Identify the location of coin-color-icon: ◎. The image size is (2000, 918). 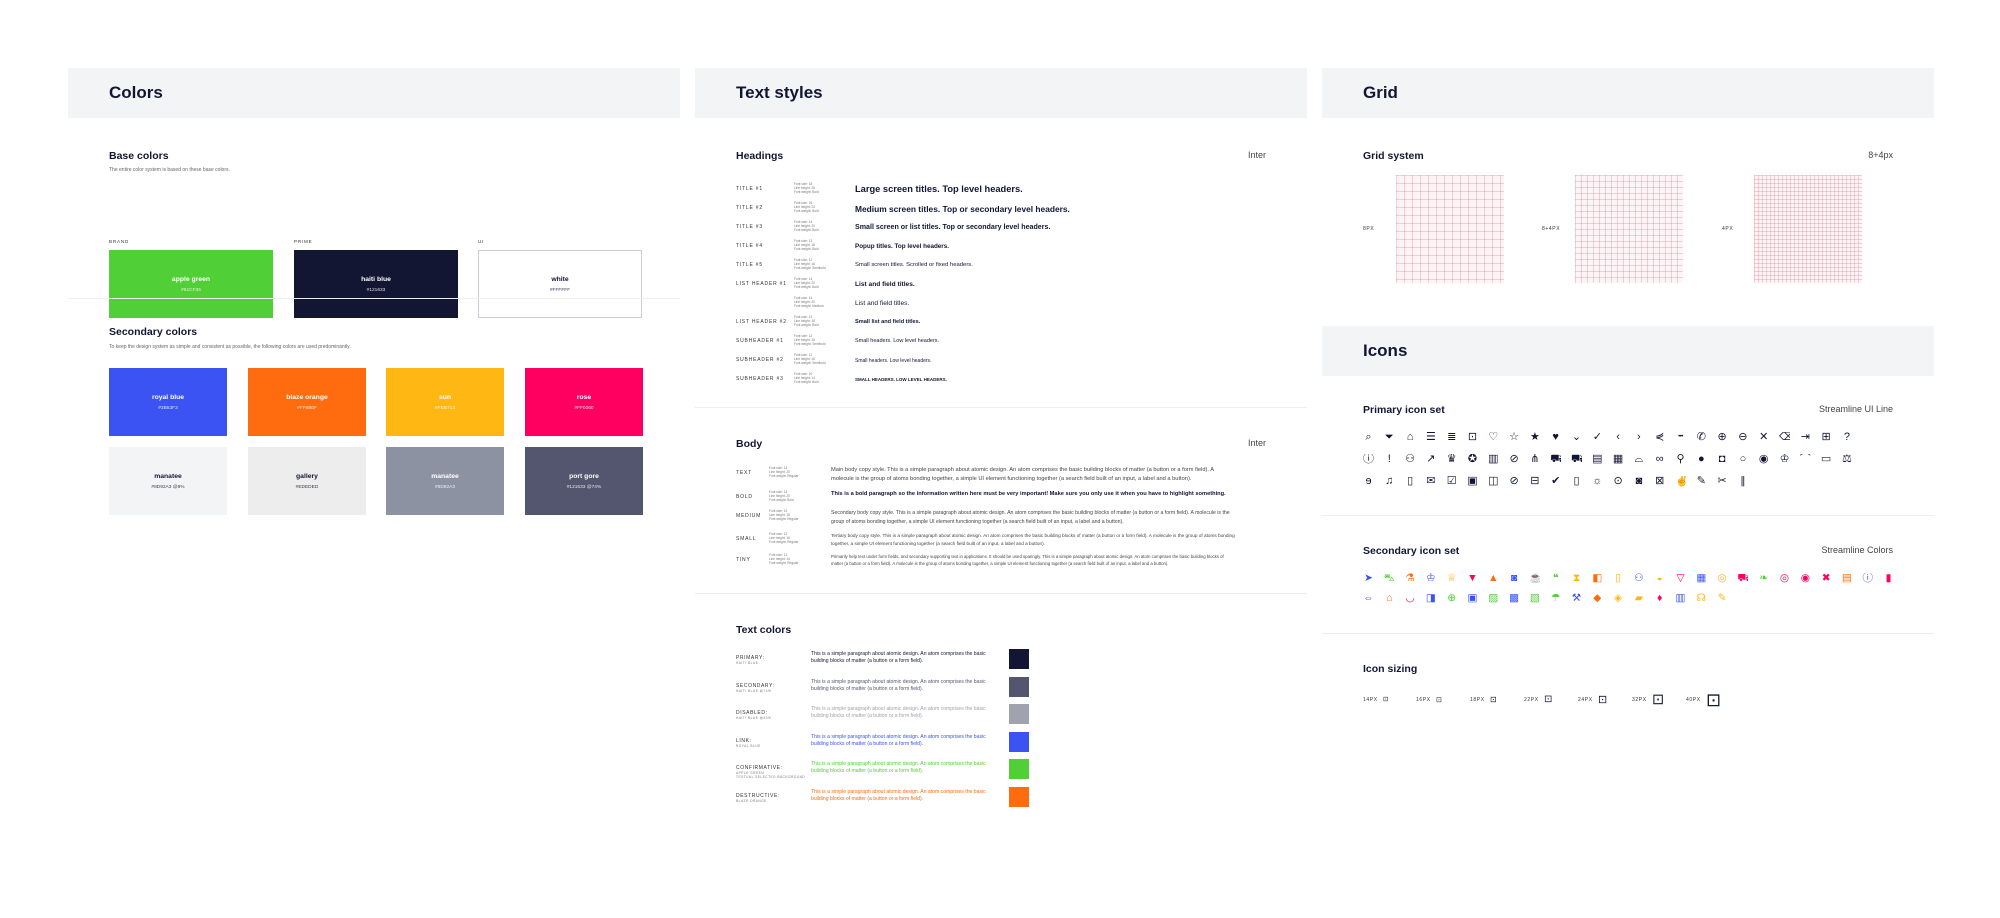
(1722, 578).